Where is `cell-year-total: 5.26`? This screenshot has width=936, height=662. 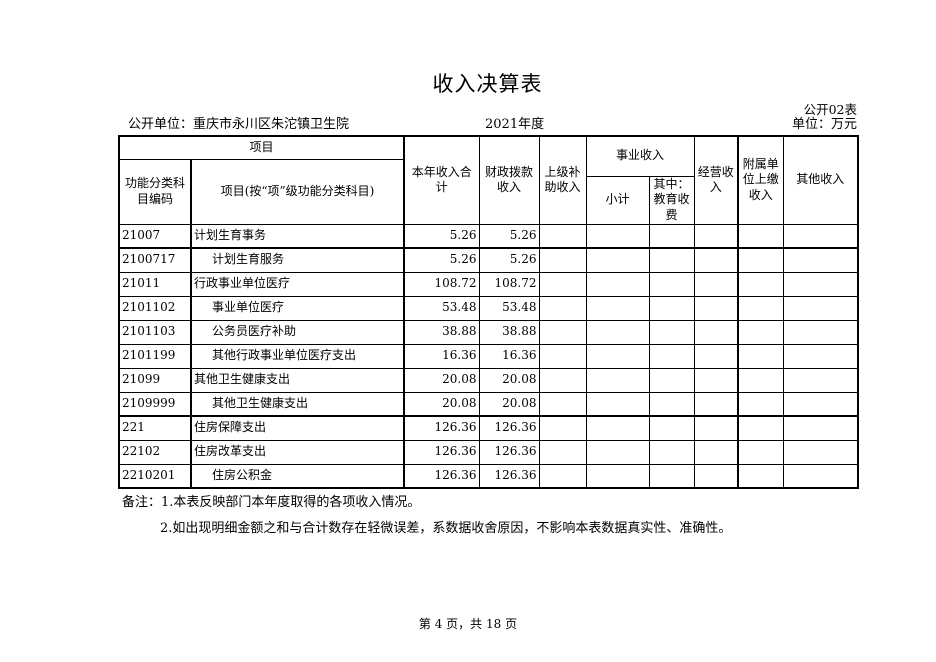
cell-year-total: 5.26 is located at coordinates (441, 260).